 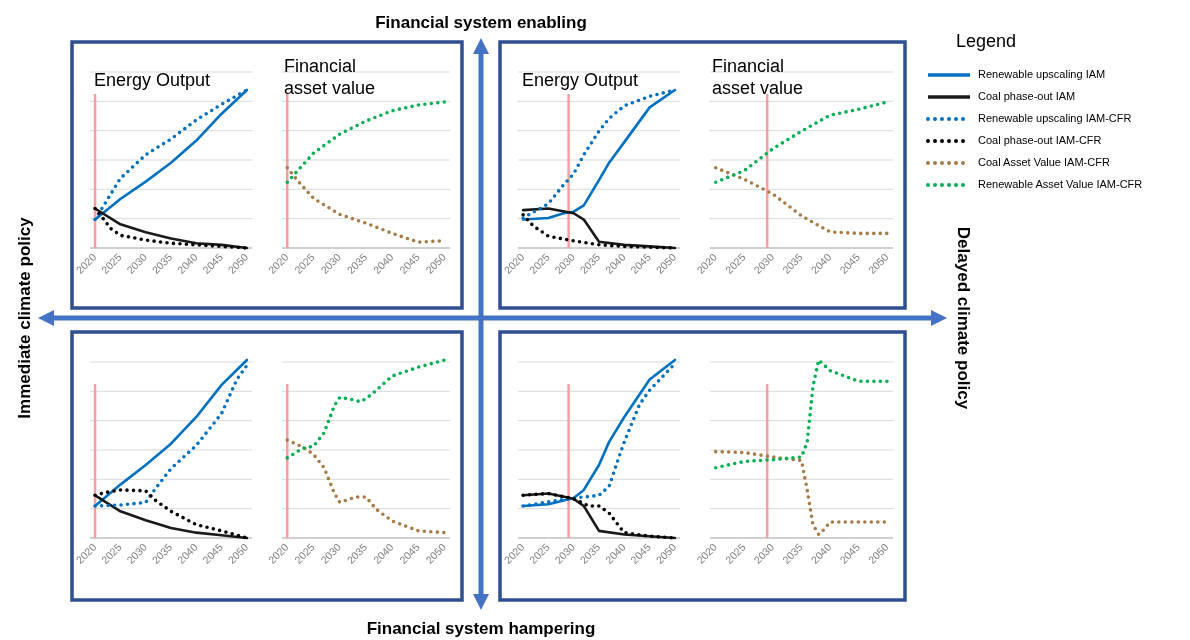 What do you see at coordinates (986, 40) in the screenshot?
I see `legend-title: Legend` at bounding box center [986, 40].